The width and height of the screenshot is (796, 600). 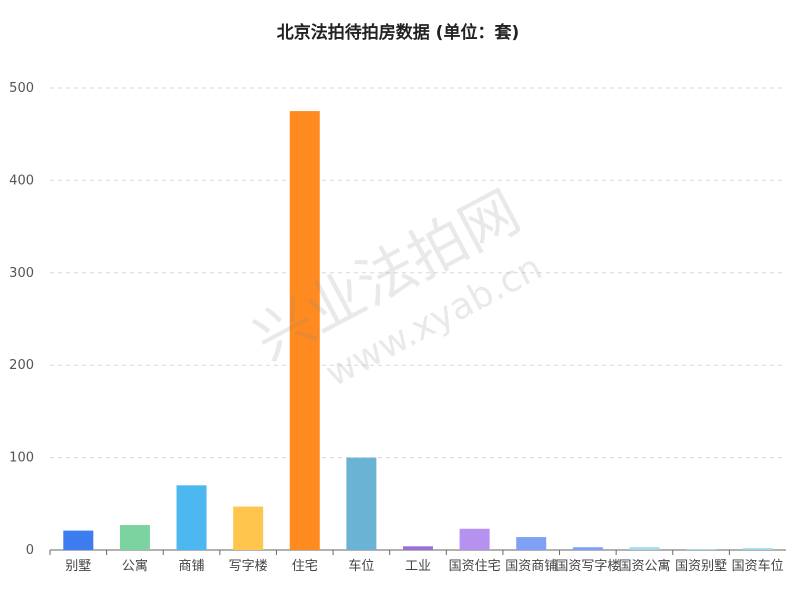 What do you see at coordinates (644, 566) in the screenshot?
I see `x-tick-label: 国资公寓` at bounding box center [644, 566].